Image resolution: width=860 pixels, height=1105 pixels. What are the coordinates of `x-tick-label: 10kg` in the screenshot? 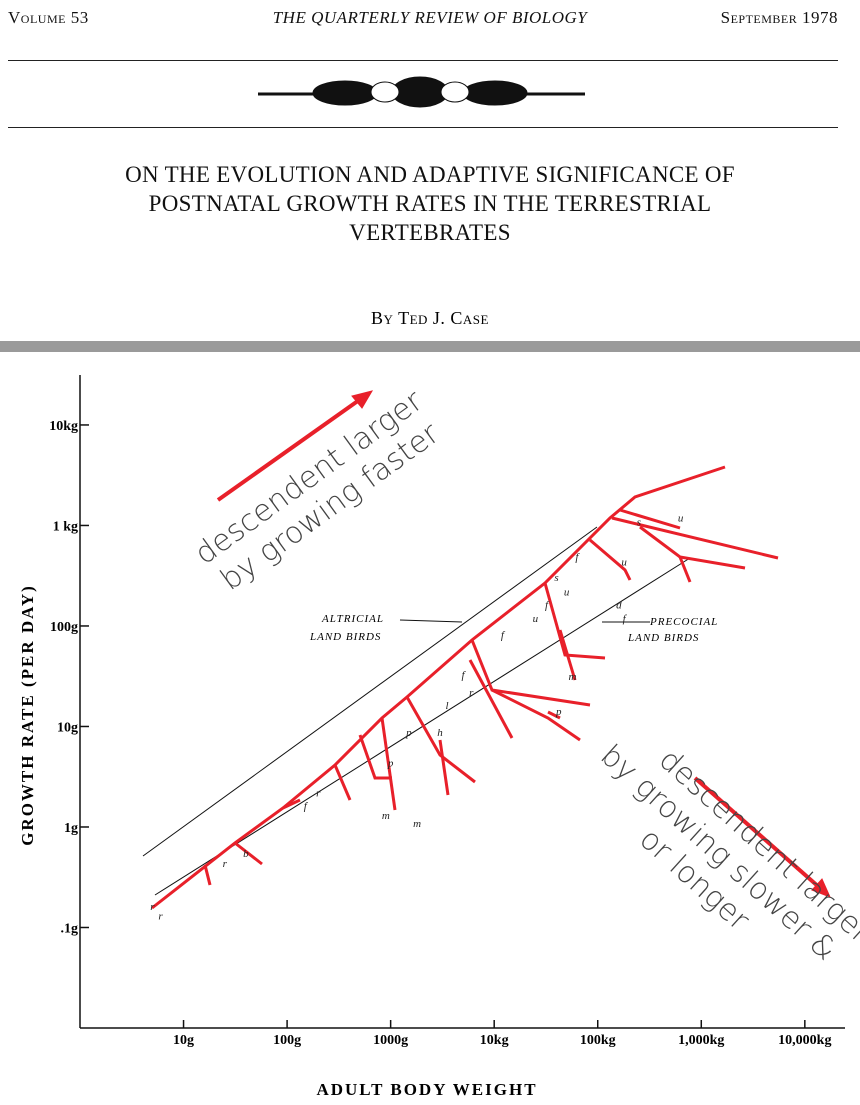 It's located at (494, 1040).